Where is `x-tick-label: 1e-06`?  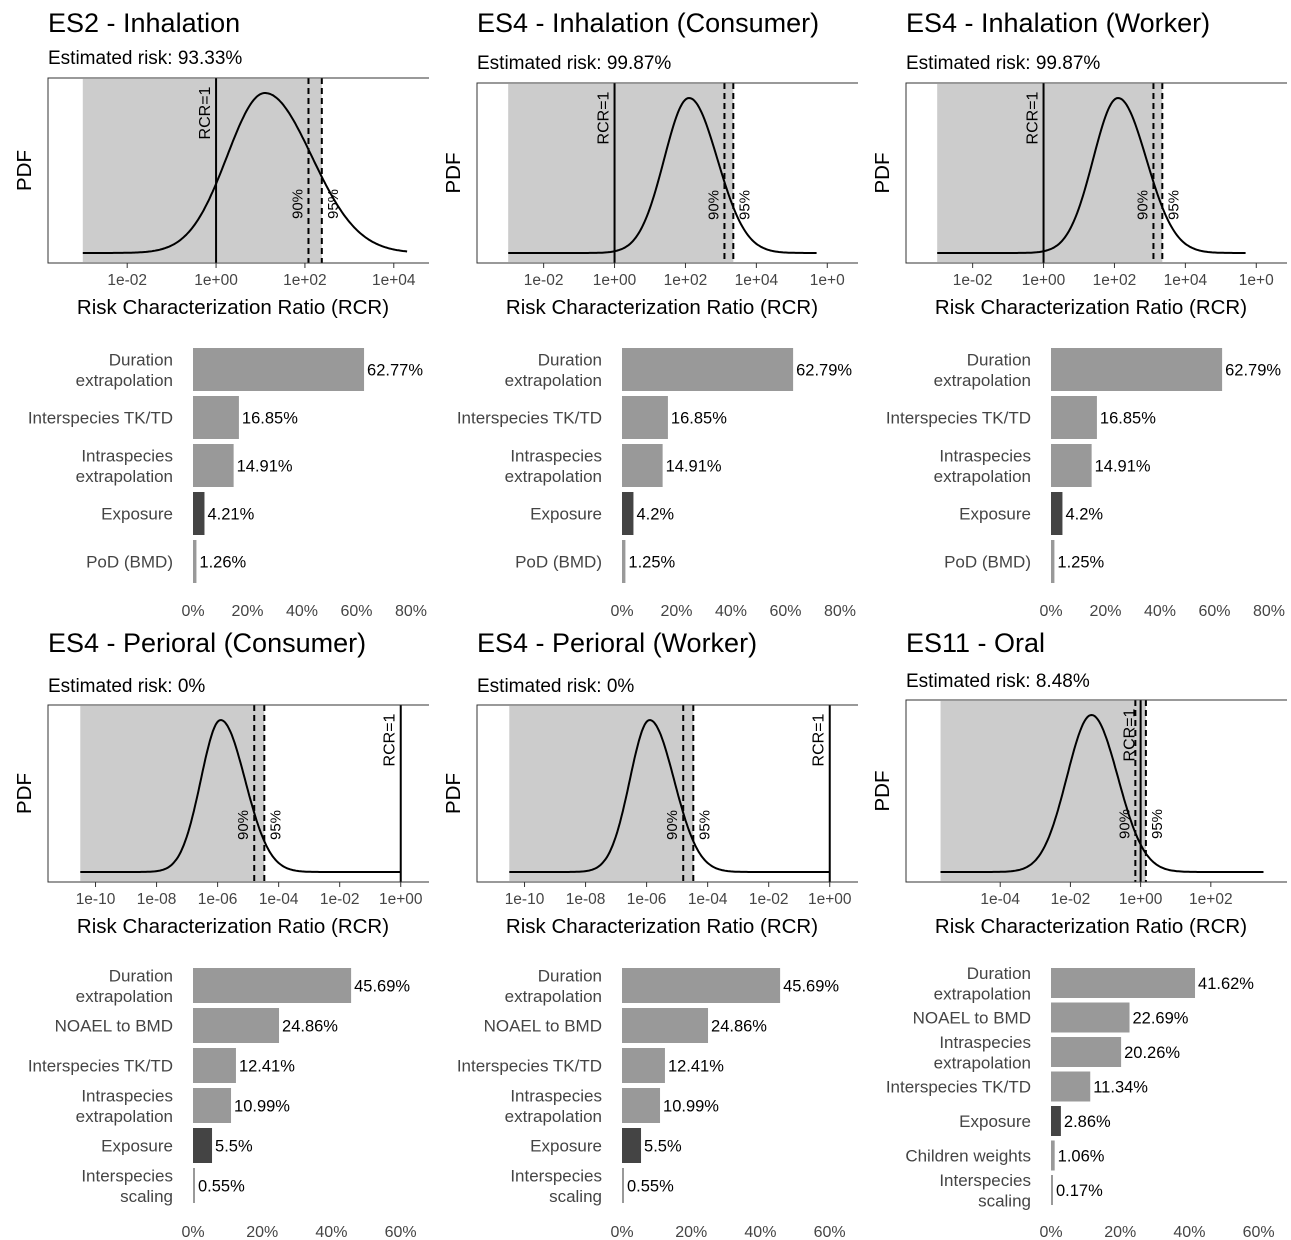 x-tick-label: 1e-06 is located at coordinates (218, 899).